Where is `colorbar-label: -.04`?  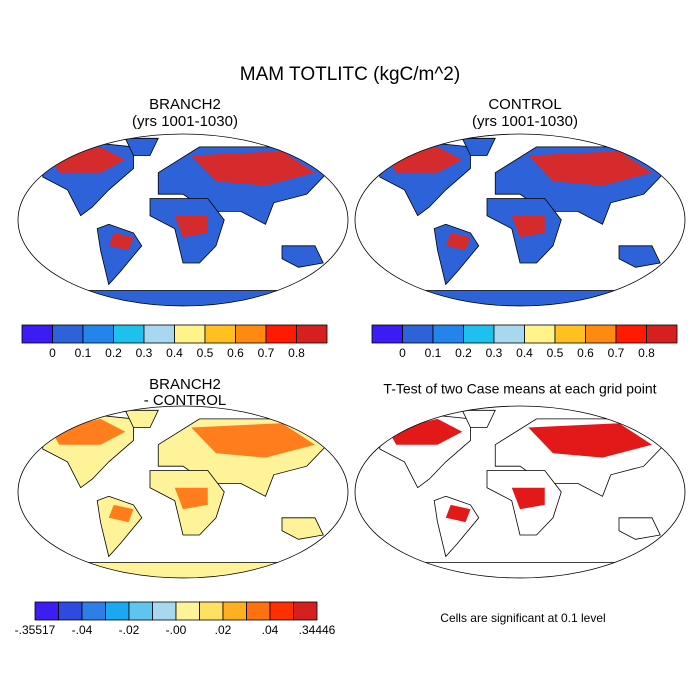 colorbar-label: -.04 is located at coordinates (82, 630).